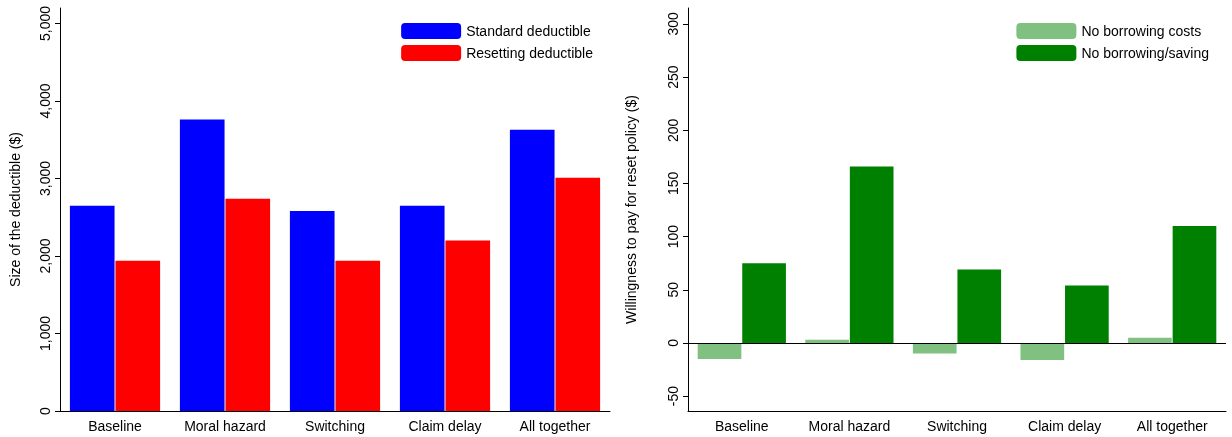 This screenshot has height=437, width=1232. Describe the element at coordinates (45, 333) in the screenshot. I see `y-tick-label: 1,000` at that location.